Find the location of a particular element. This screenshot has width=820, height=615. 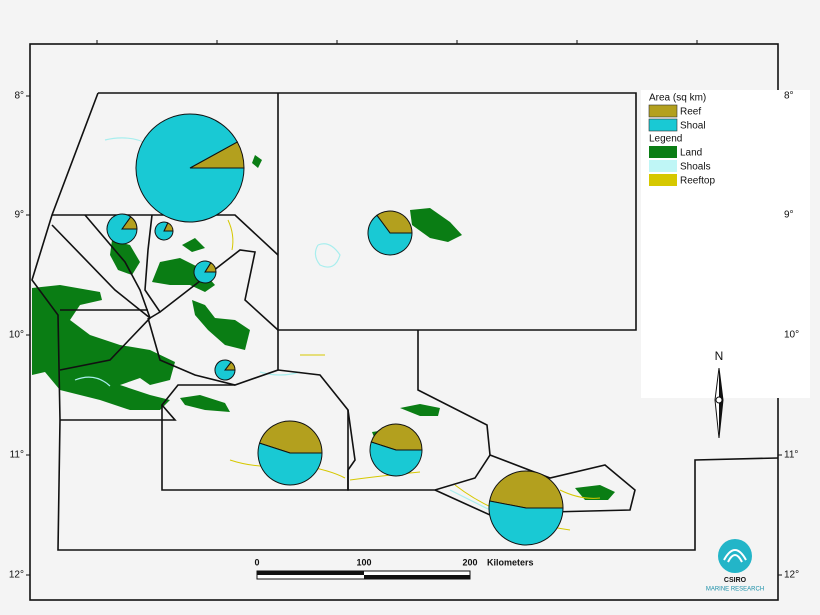

frame-ticks is located at coordinates (397, 42).